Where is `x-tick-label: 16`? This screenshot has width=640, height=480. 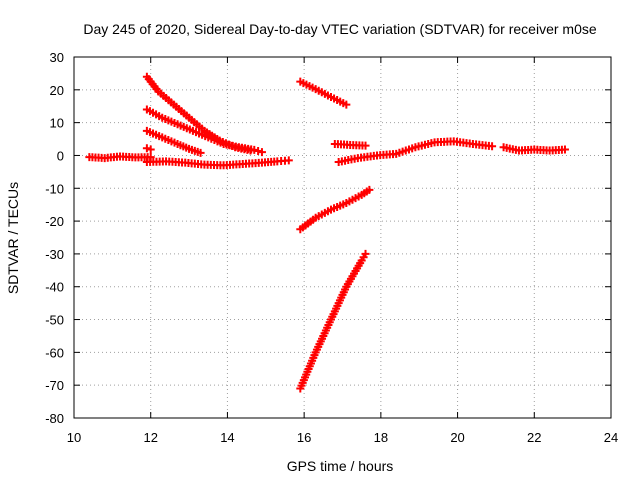
x-tick-label: 16 is located at coordinates (304, 437).